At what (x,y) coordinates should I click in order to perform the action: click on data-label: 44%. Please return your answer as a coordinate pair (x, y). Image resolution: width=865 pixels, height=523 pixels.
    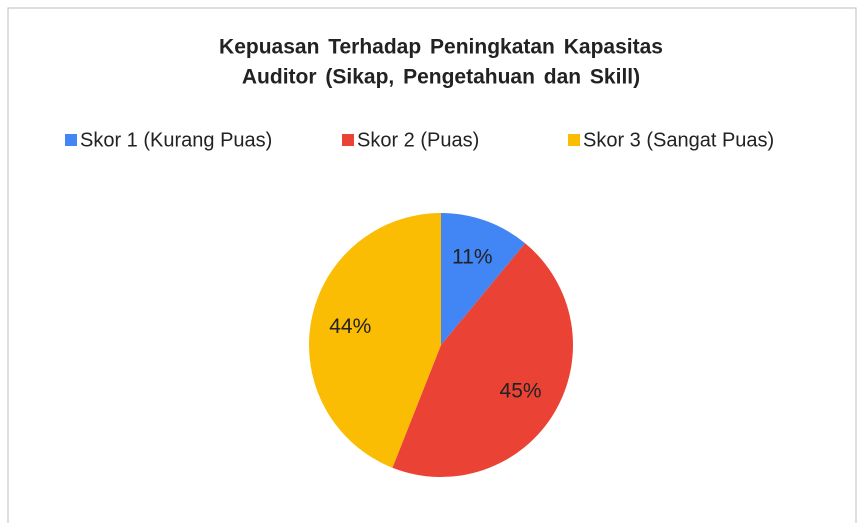
    Looking at the image, I should click on (350, 326).